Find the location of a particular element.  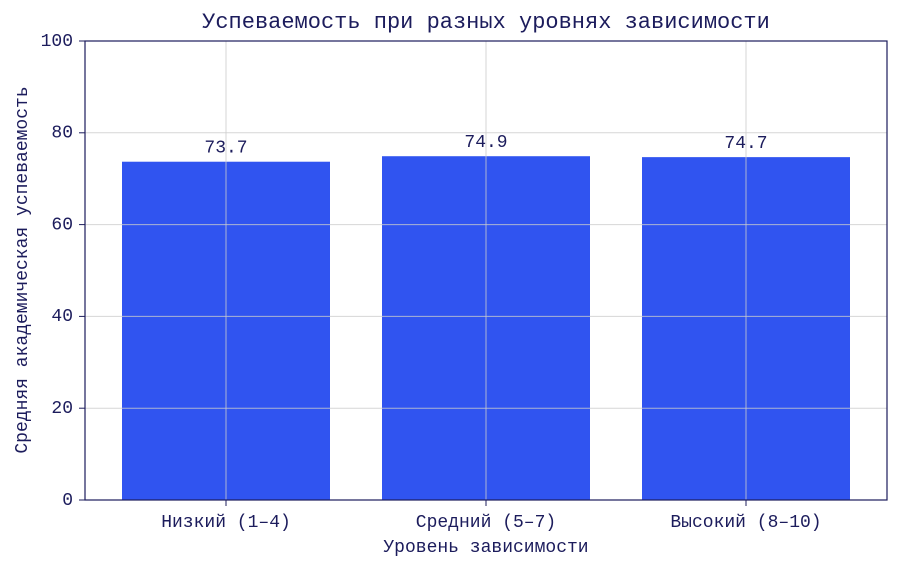

x-tick-label: Средний (5–7) is located at coordinates (486, 523).